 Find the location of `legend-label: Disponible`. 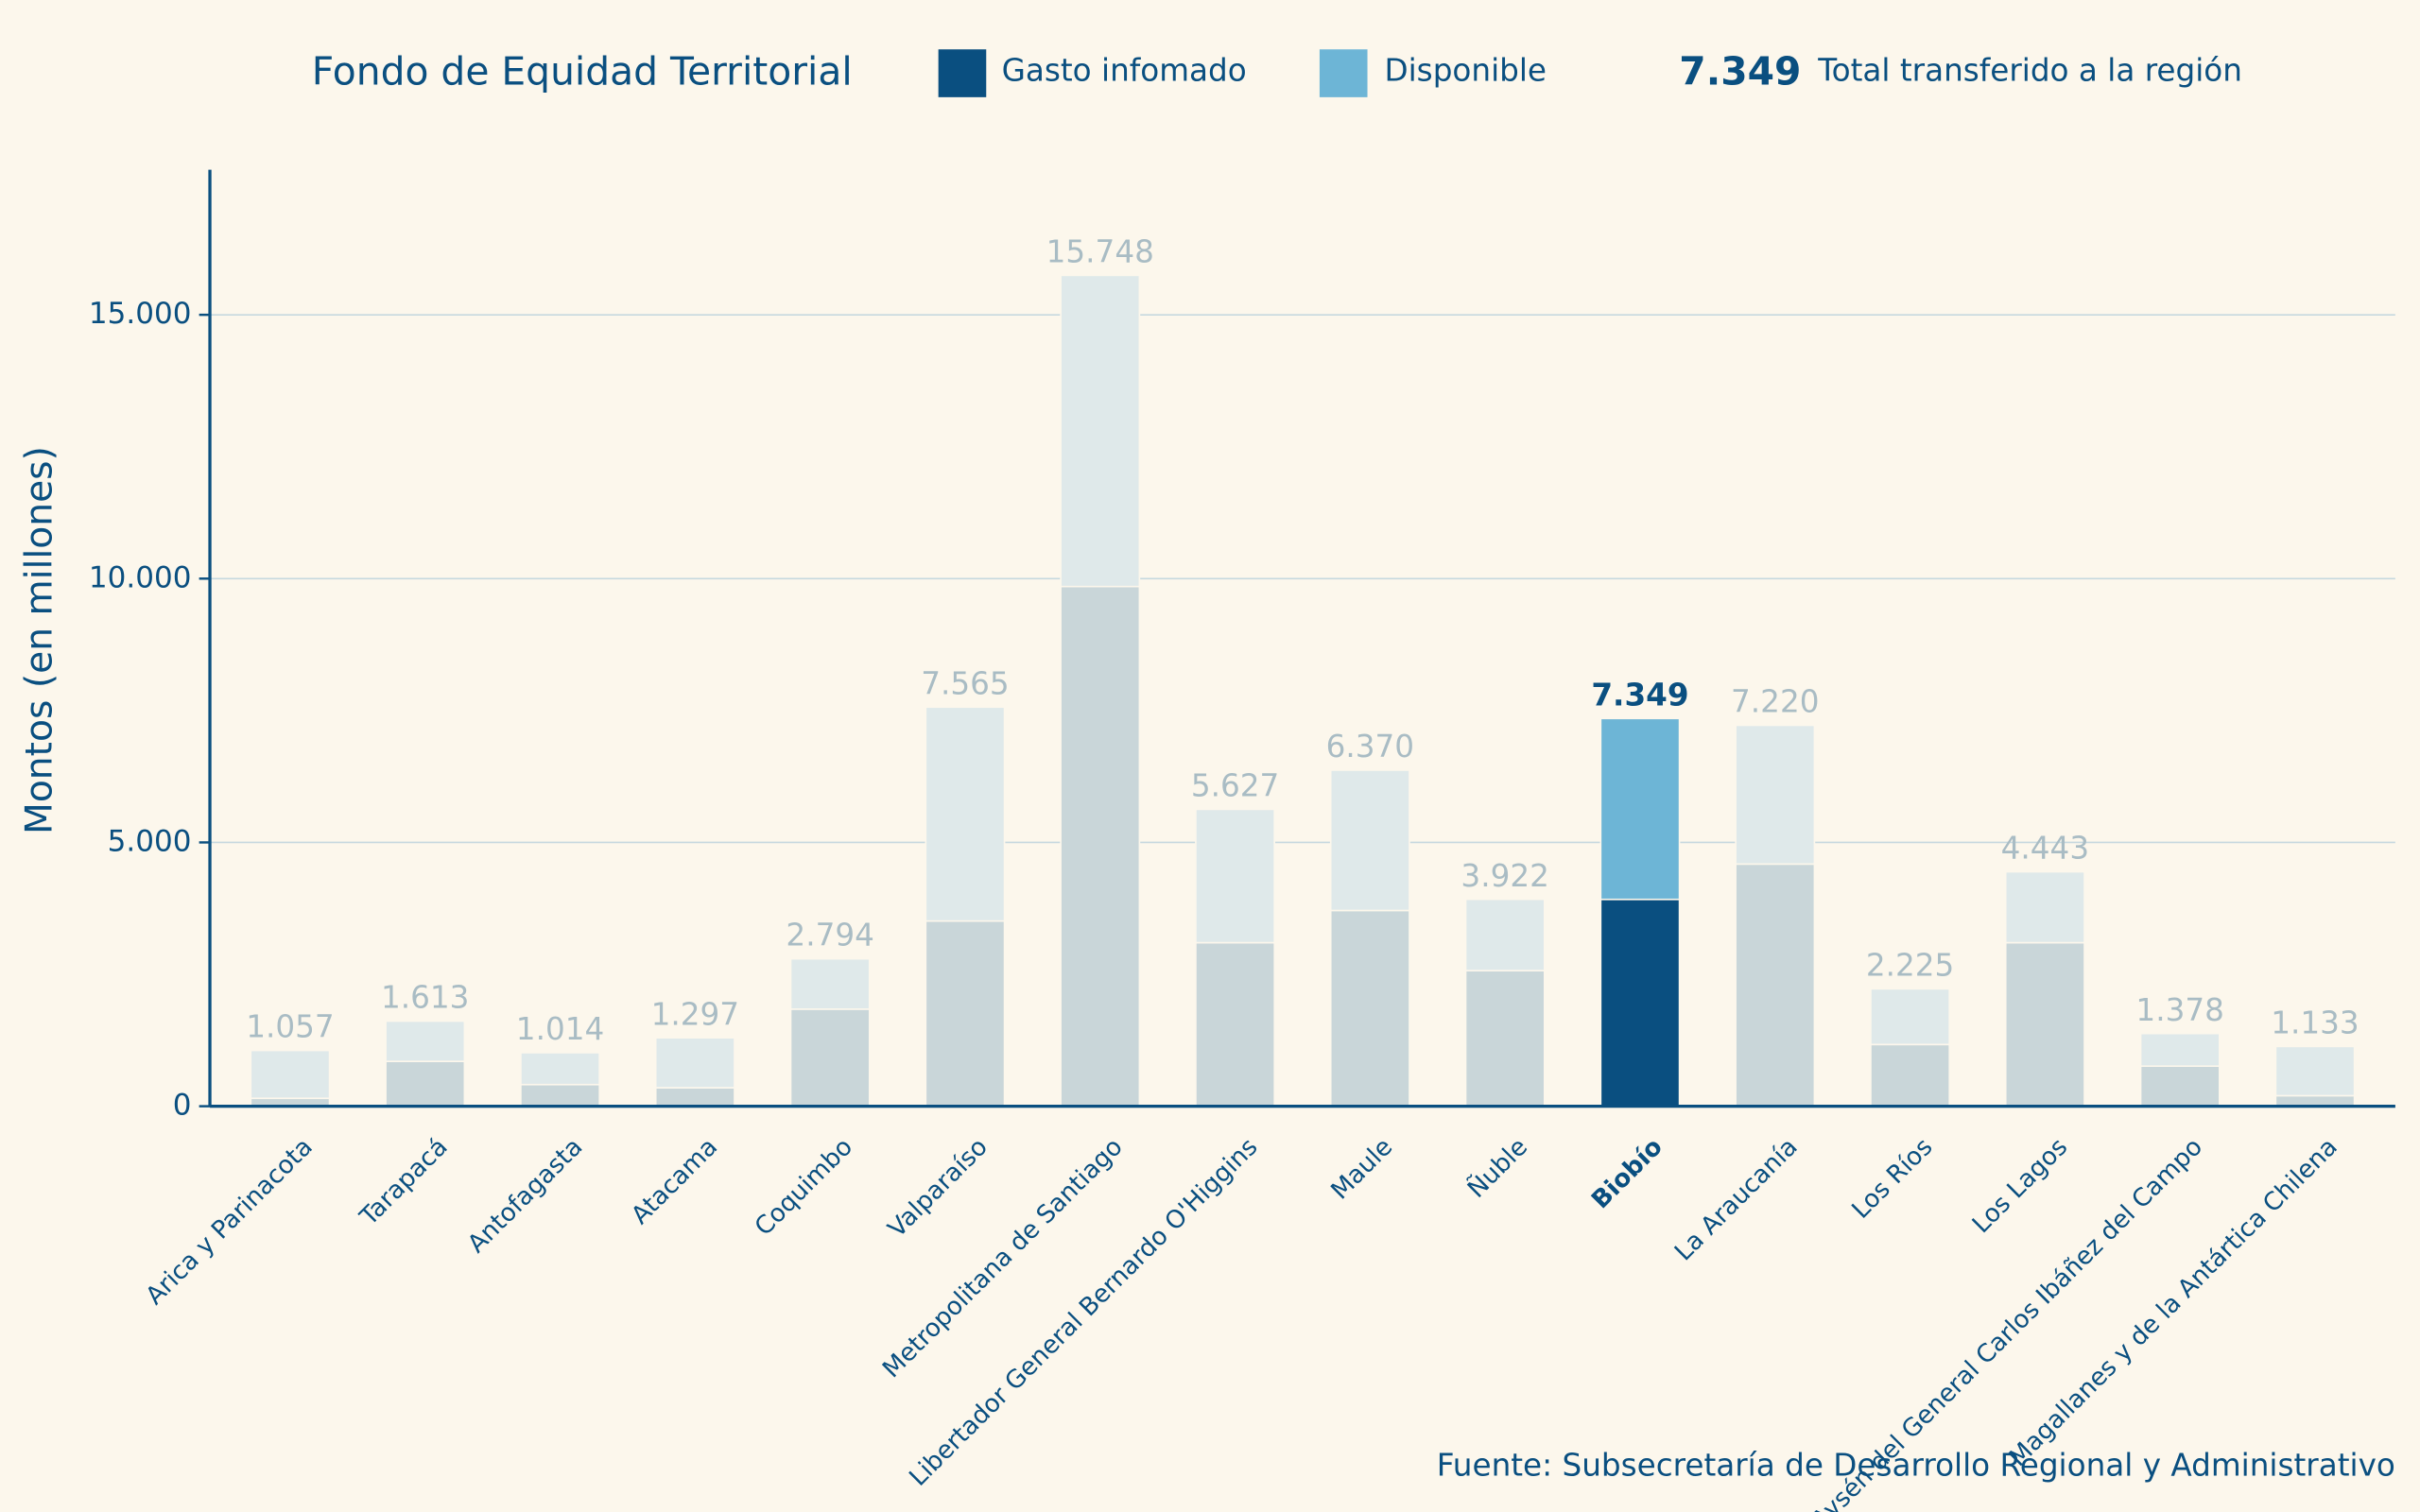

legend-label: Disponible is located at coordinates (1466, 71).